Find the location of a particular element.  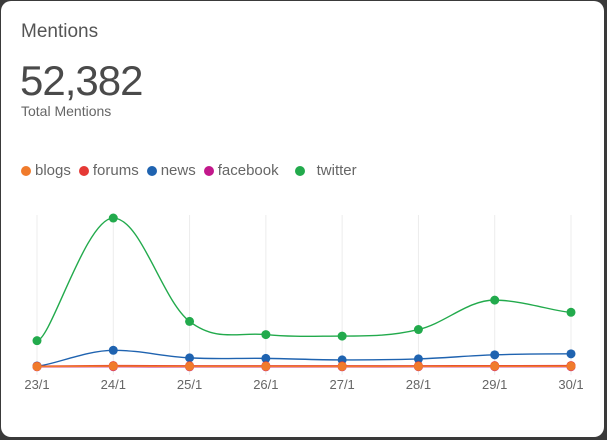

legend-label-blogs: blogs is located at coordinates (53, 170).